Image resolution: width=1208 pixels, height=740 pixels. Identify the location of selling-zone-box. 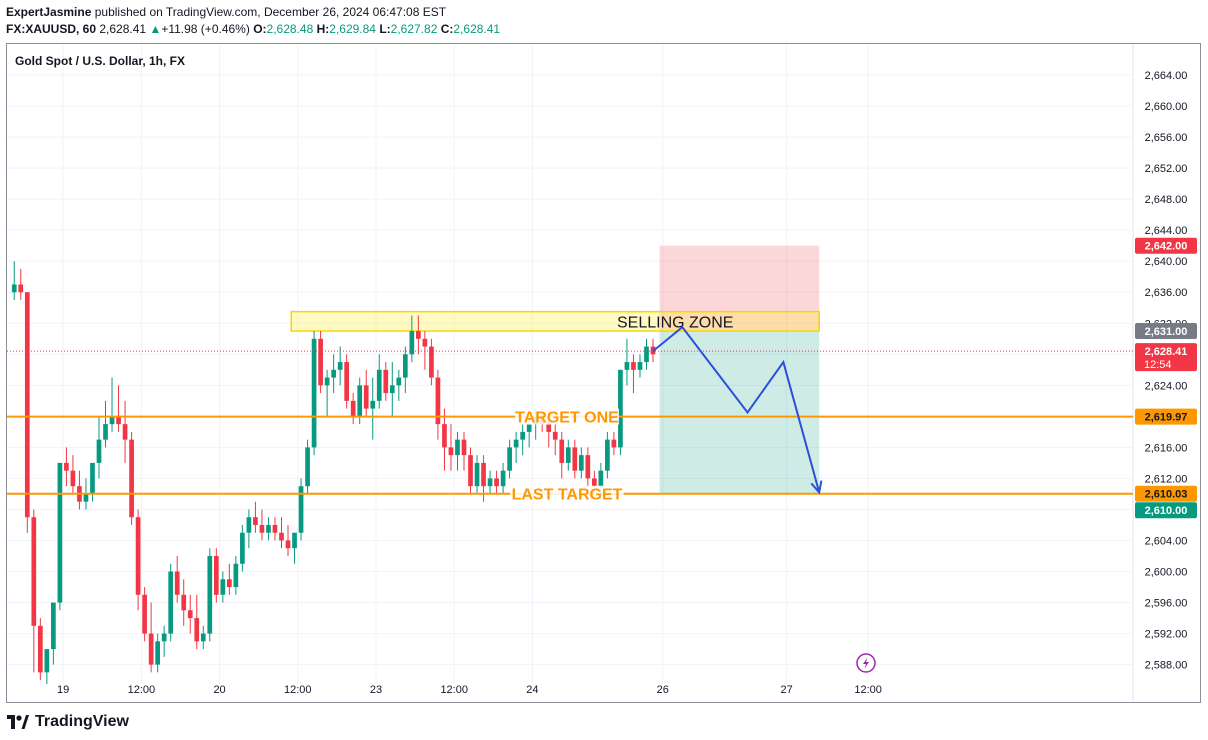
(555, 321).